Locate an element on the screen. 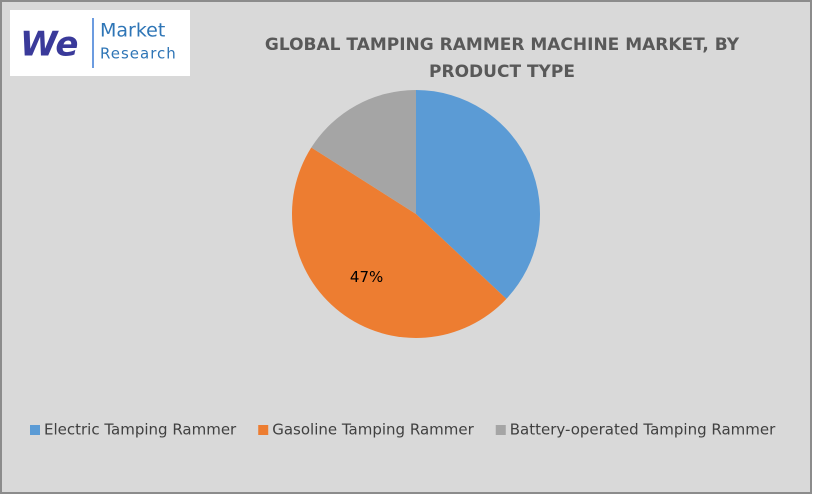 Image resolution: width=814 pixels, height=500 pixels. logo-line1: Market is located at coordinates (132, 31).